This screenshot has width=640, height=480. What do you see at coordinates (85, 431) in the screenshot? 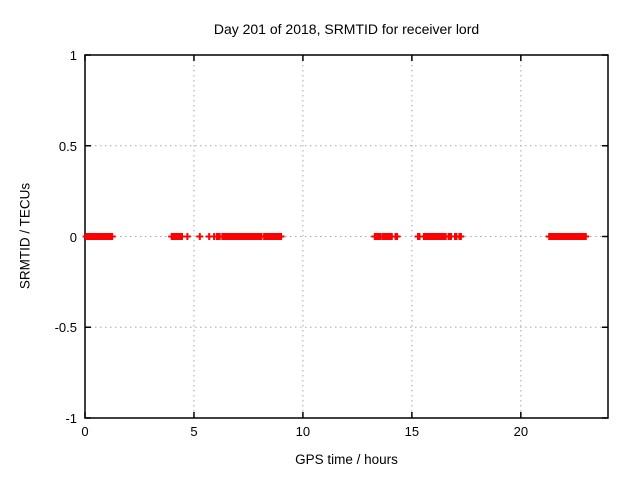
I see `x-tick-label-0: 0` at bounding box center [85, 431].